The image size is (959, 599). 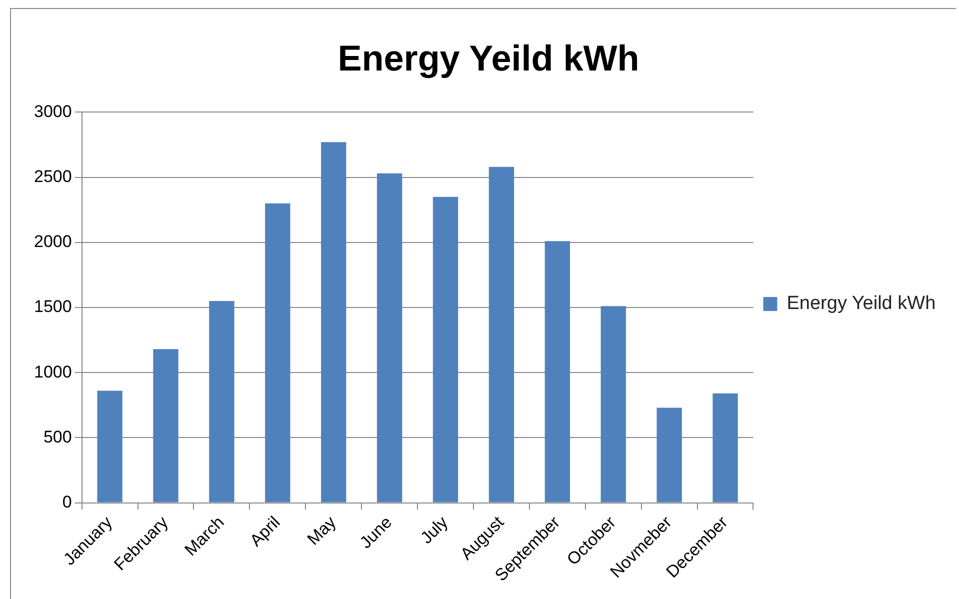 I want to click on y-tick-label: 1500, so click(x=53, y=306).